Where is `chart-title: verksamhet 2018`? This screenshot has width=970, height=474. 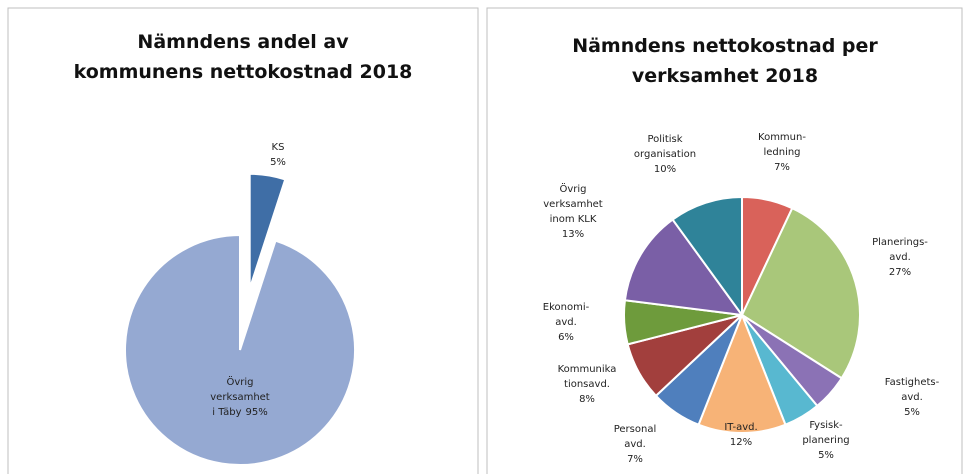 chart-title: verksamhet 2018 is located at coordinates (725, 76).